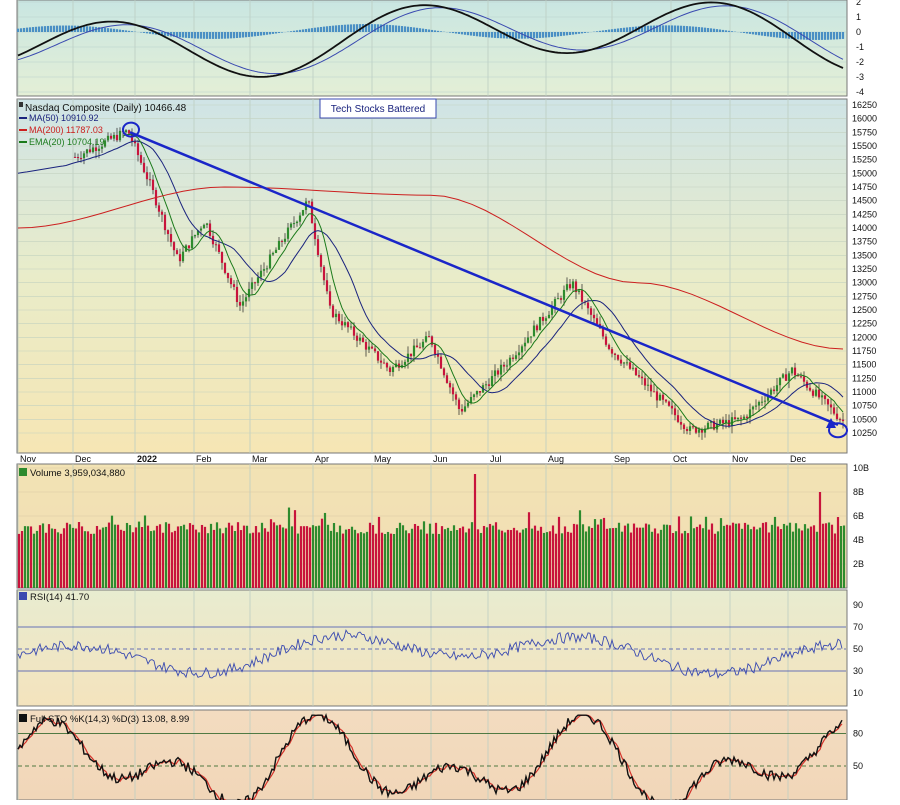  Describe the element at coordinates (864, 365) in the screenshot. I see `price-tick-label: 11500` at that location.